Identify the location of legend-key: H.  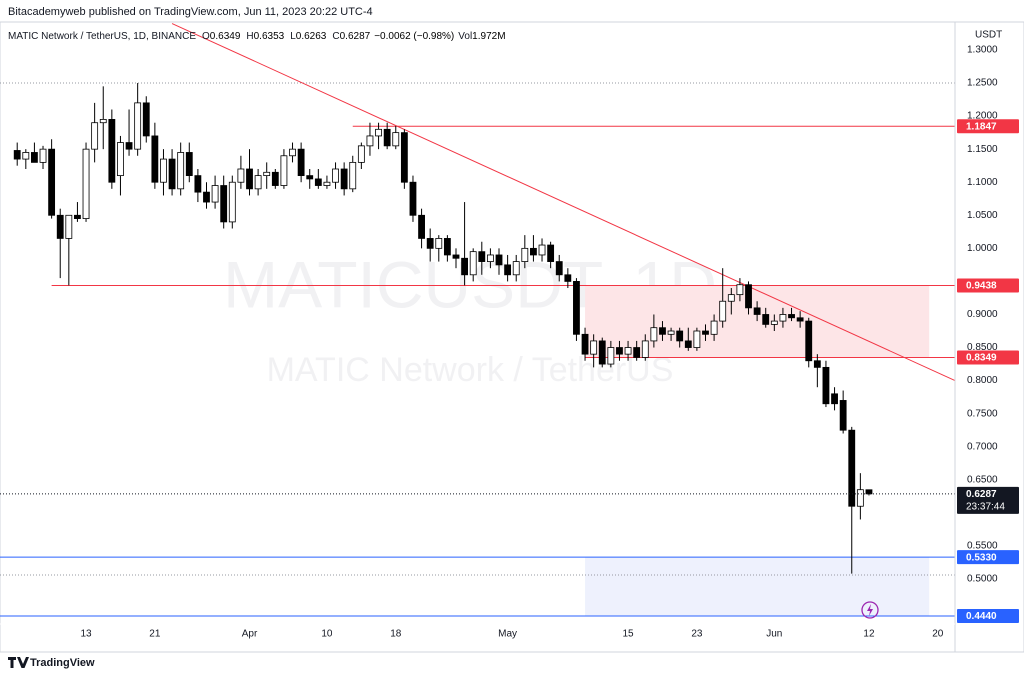
(249, 36).